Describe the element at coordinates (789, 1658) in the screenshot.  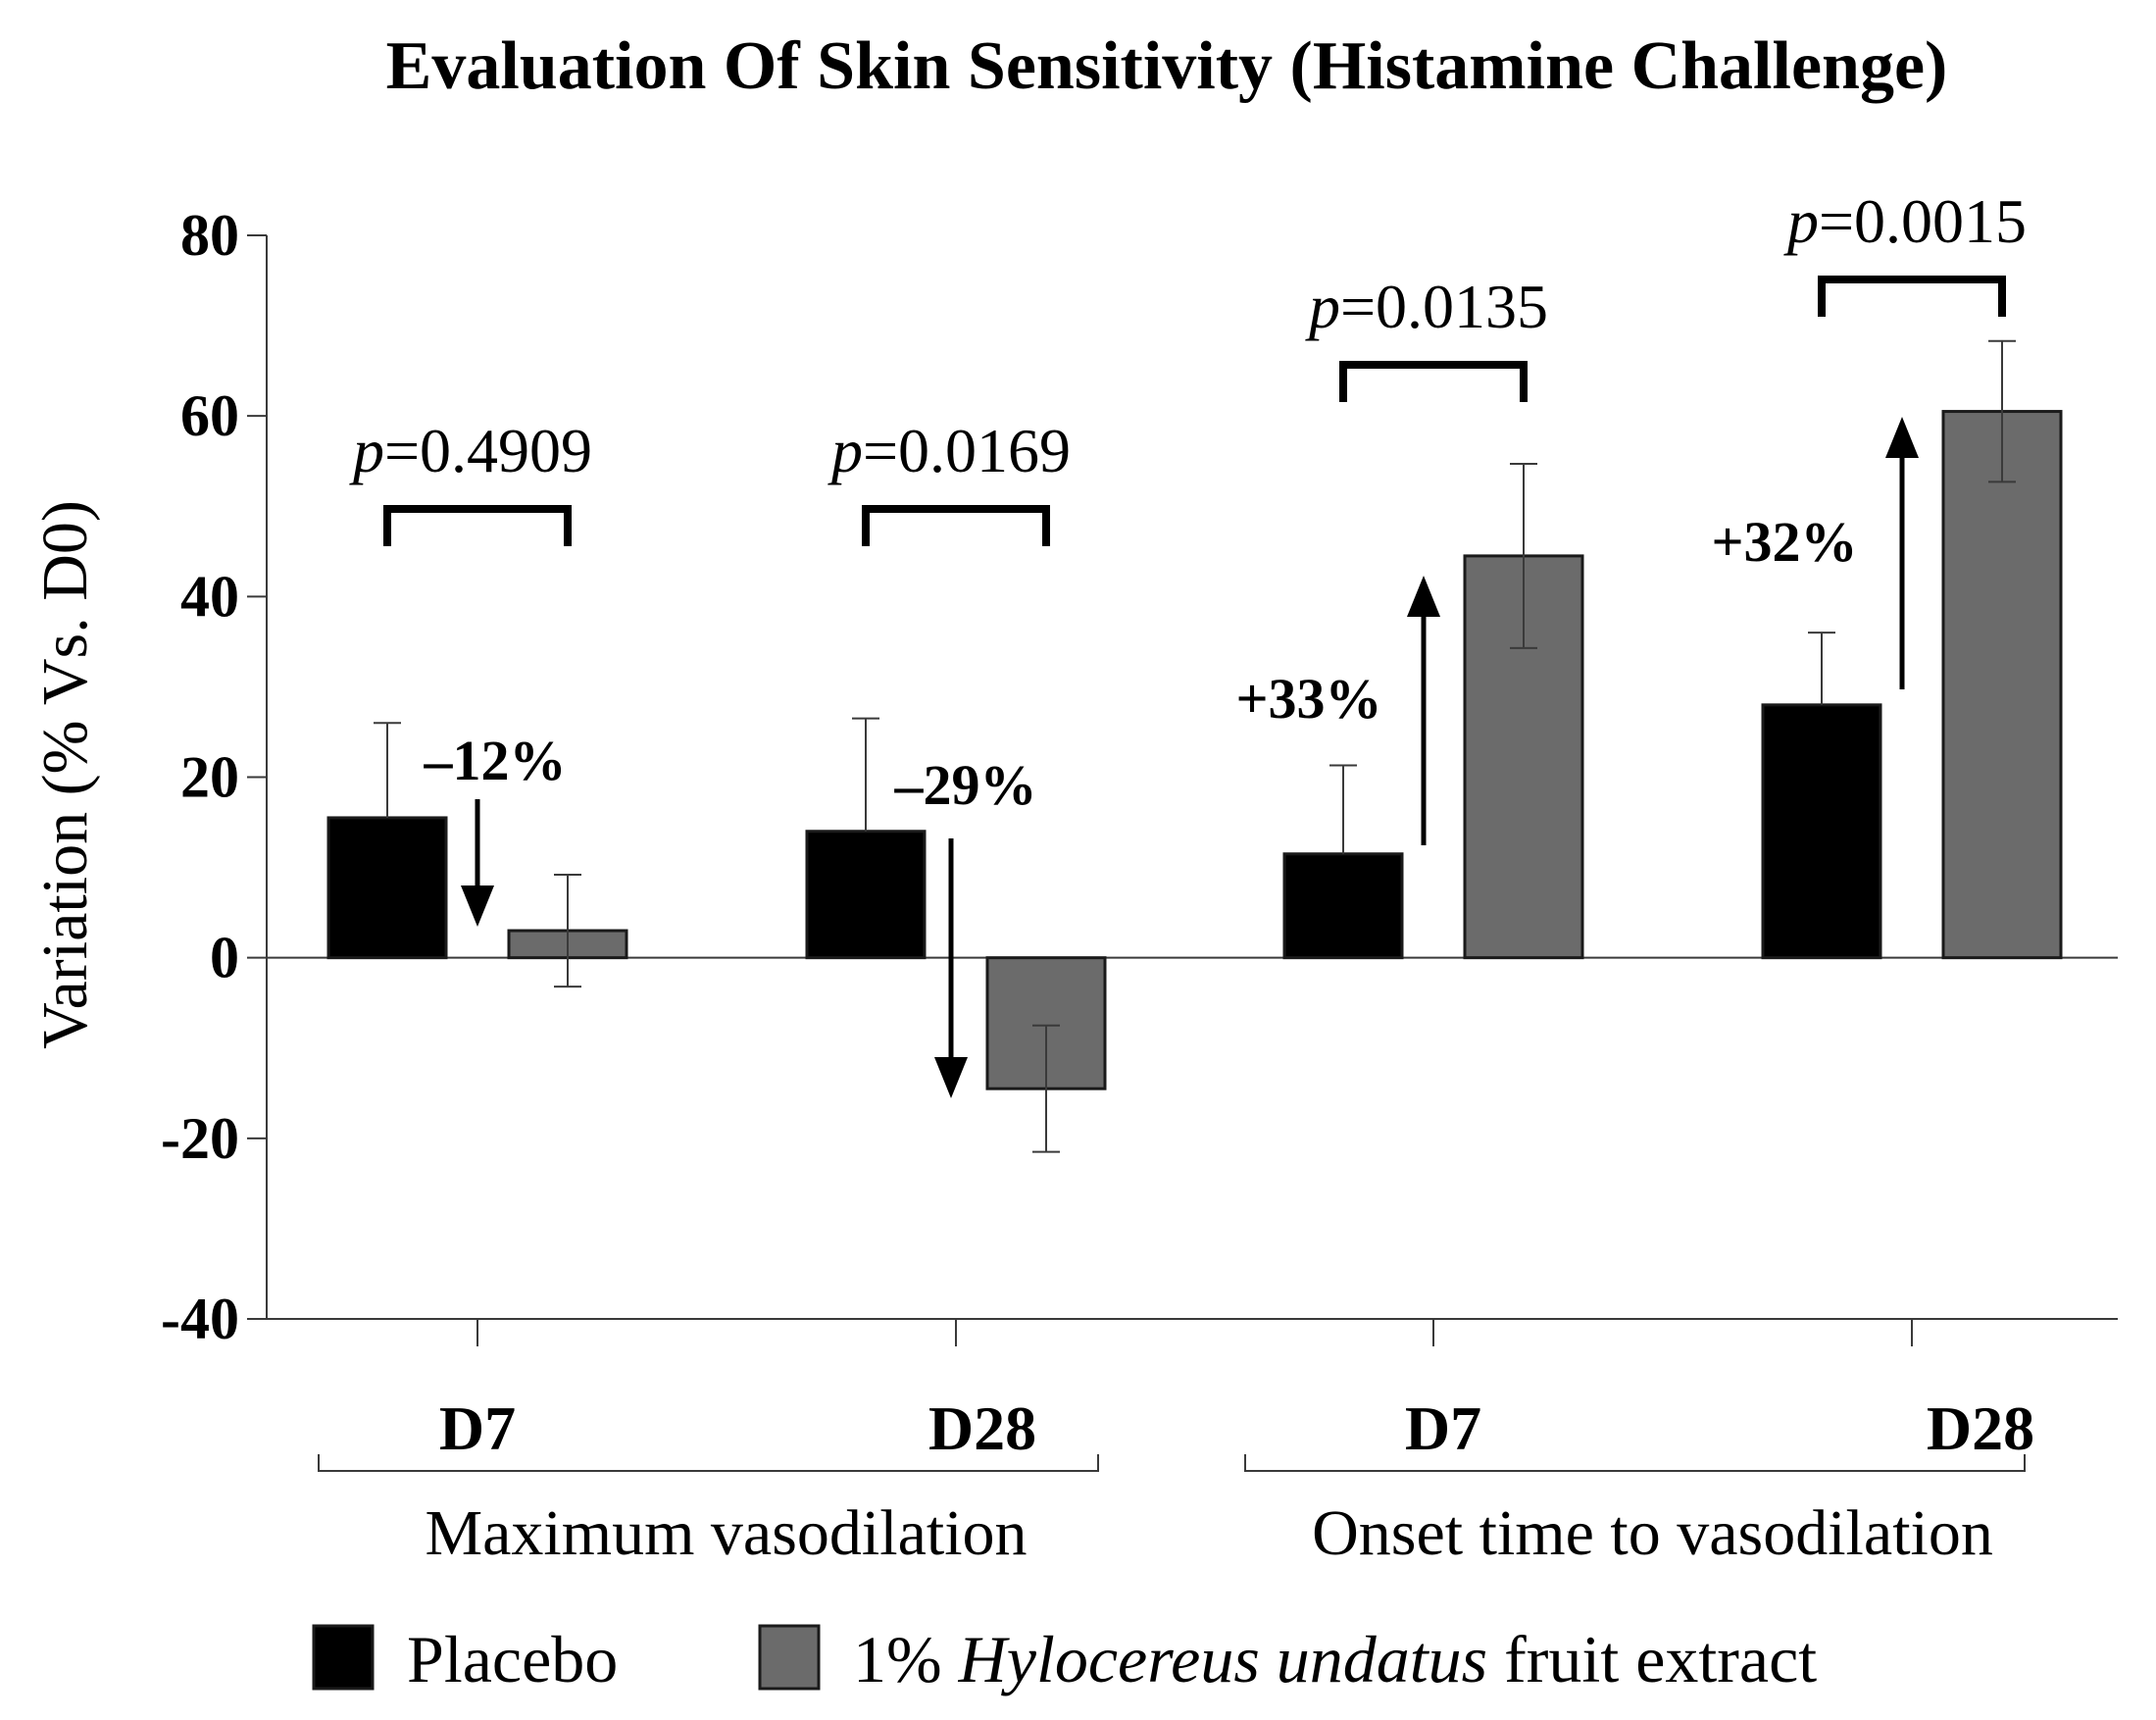
I see `legend-swatch-extract` at that location.